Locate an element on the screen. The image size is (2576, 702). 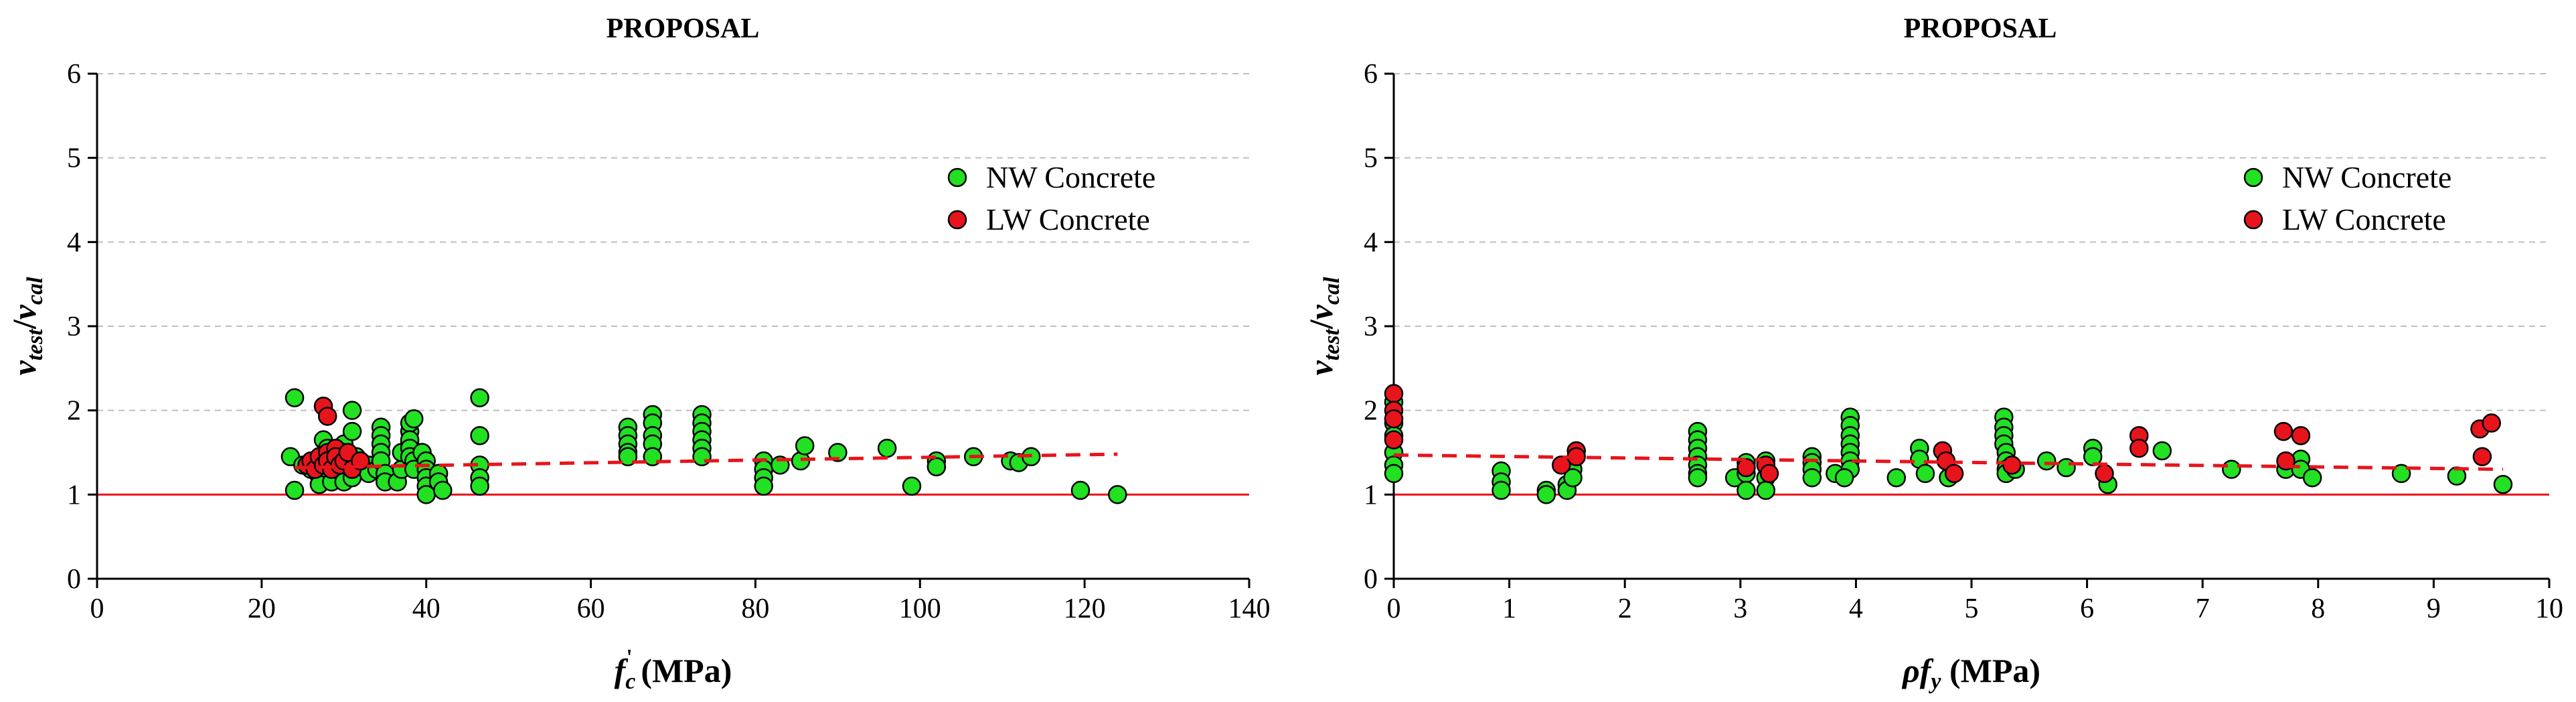
x-tick-label-120: 120 is located at coordinates (1085, 608).